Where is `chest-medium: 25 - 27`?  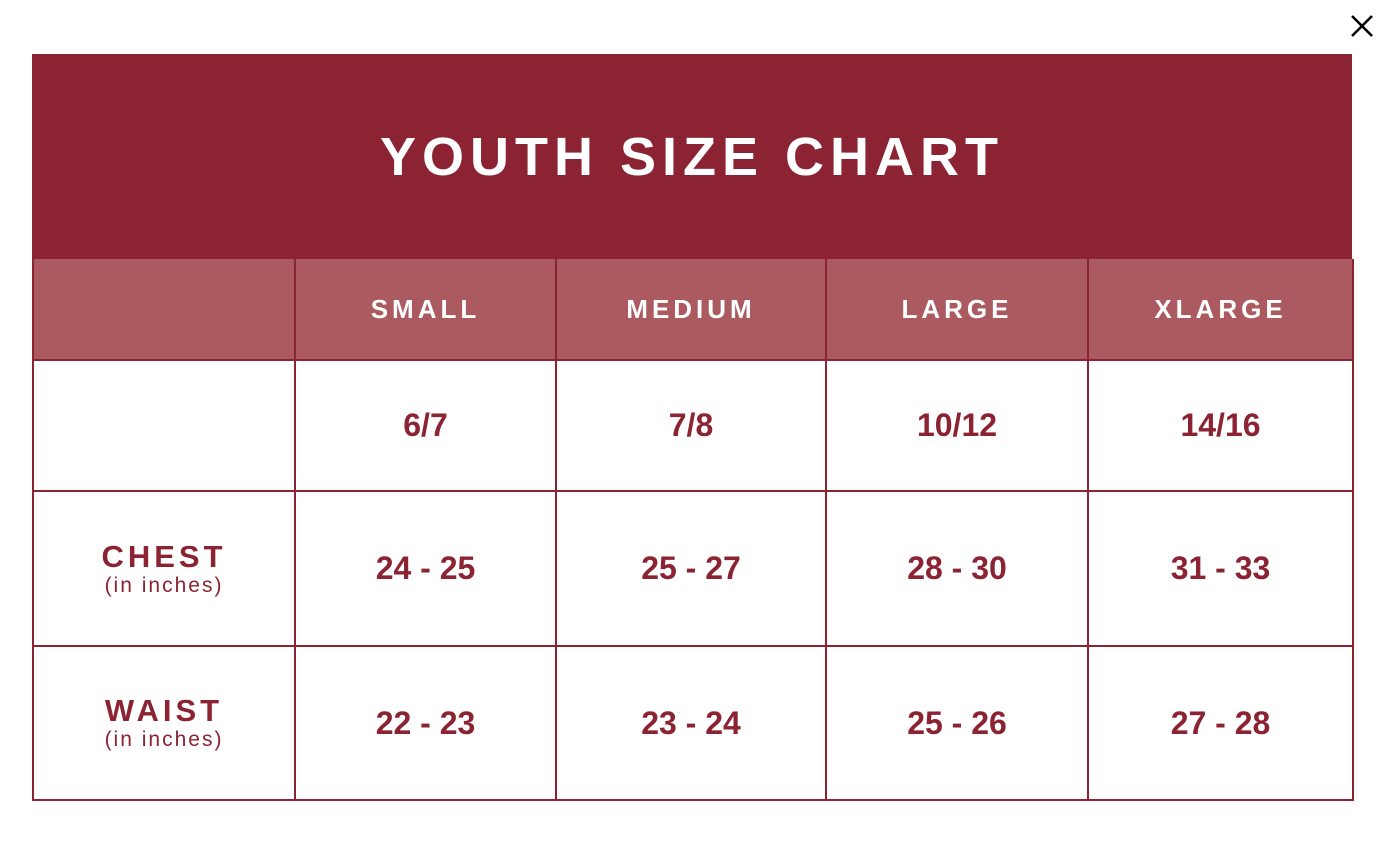 chest-medium: 25 - 27 is located at coordinates (691, 568).